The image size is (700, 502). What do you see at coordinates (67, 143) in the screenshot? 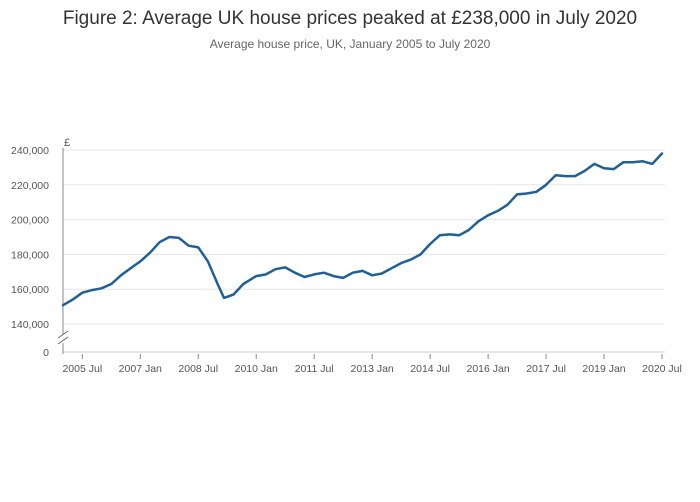
I see `y-axis-unit: £` at bounding box center [67, 143].